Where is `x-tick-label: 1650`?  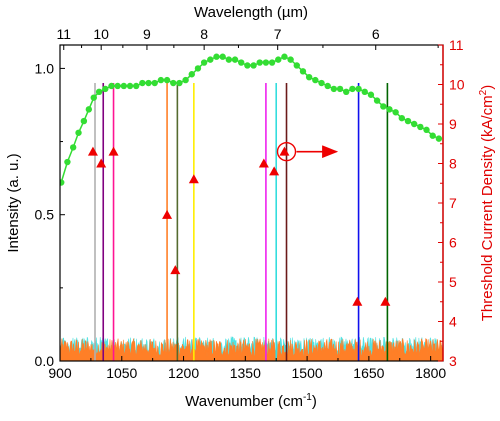
x-tick-label: 1650 is located at coordinates (368, 373).